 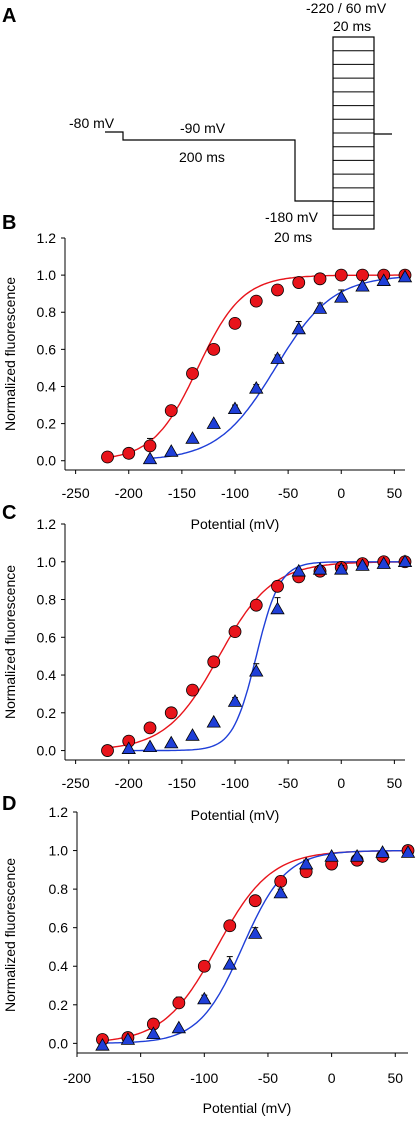 What do you see at coordinates (202, 157) in the screenshot?
I see `label-prepulse-duration: 200 ms` at bounding box center [202, 157].